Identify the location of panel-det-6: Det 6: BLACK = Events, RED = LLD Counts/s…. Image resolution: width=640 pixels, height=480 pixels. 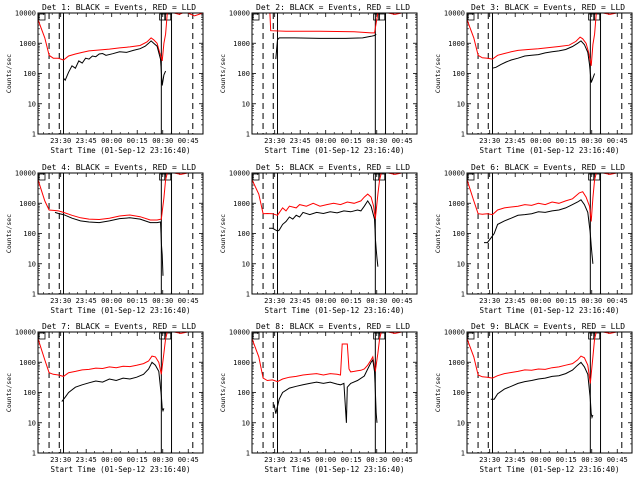
(533, 239).